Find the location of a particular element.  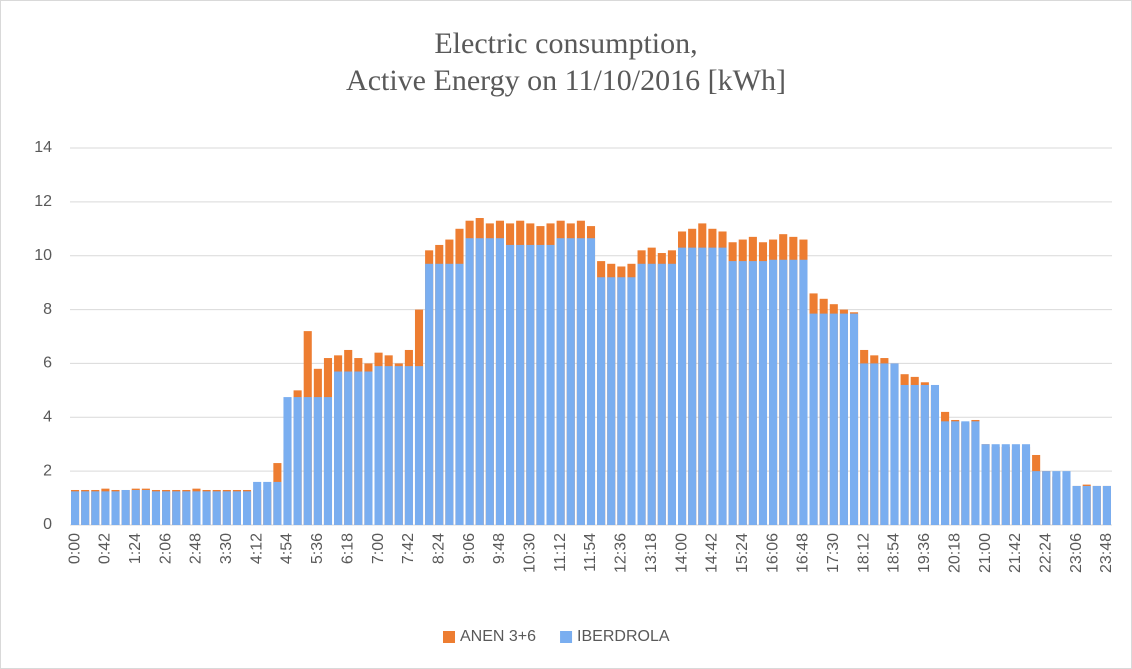

x-tick-label: 0:00 is located at coordinates (74, 548).